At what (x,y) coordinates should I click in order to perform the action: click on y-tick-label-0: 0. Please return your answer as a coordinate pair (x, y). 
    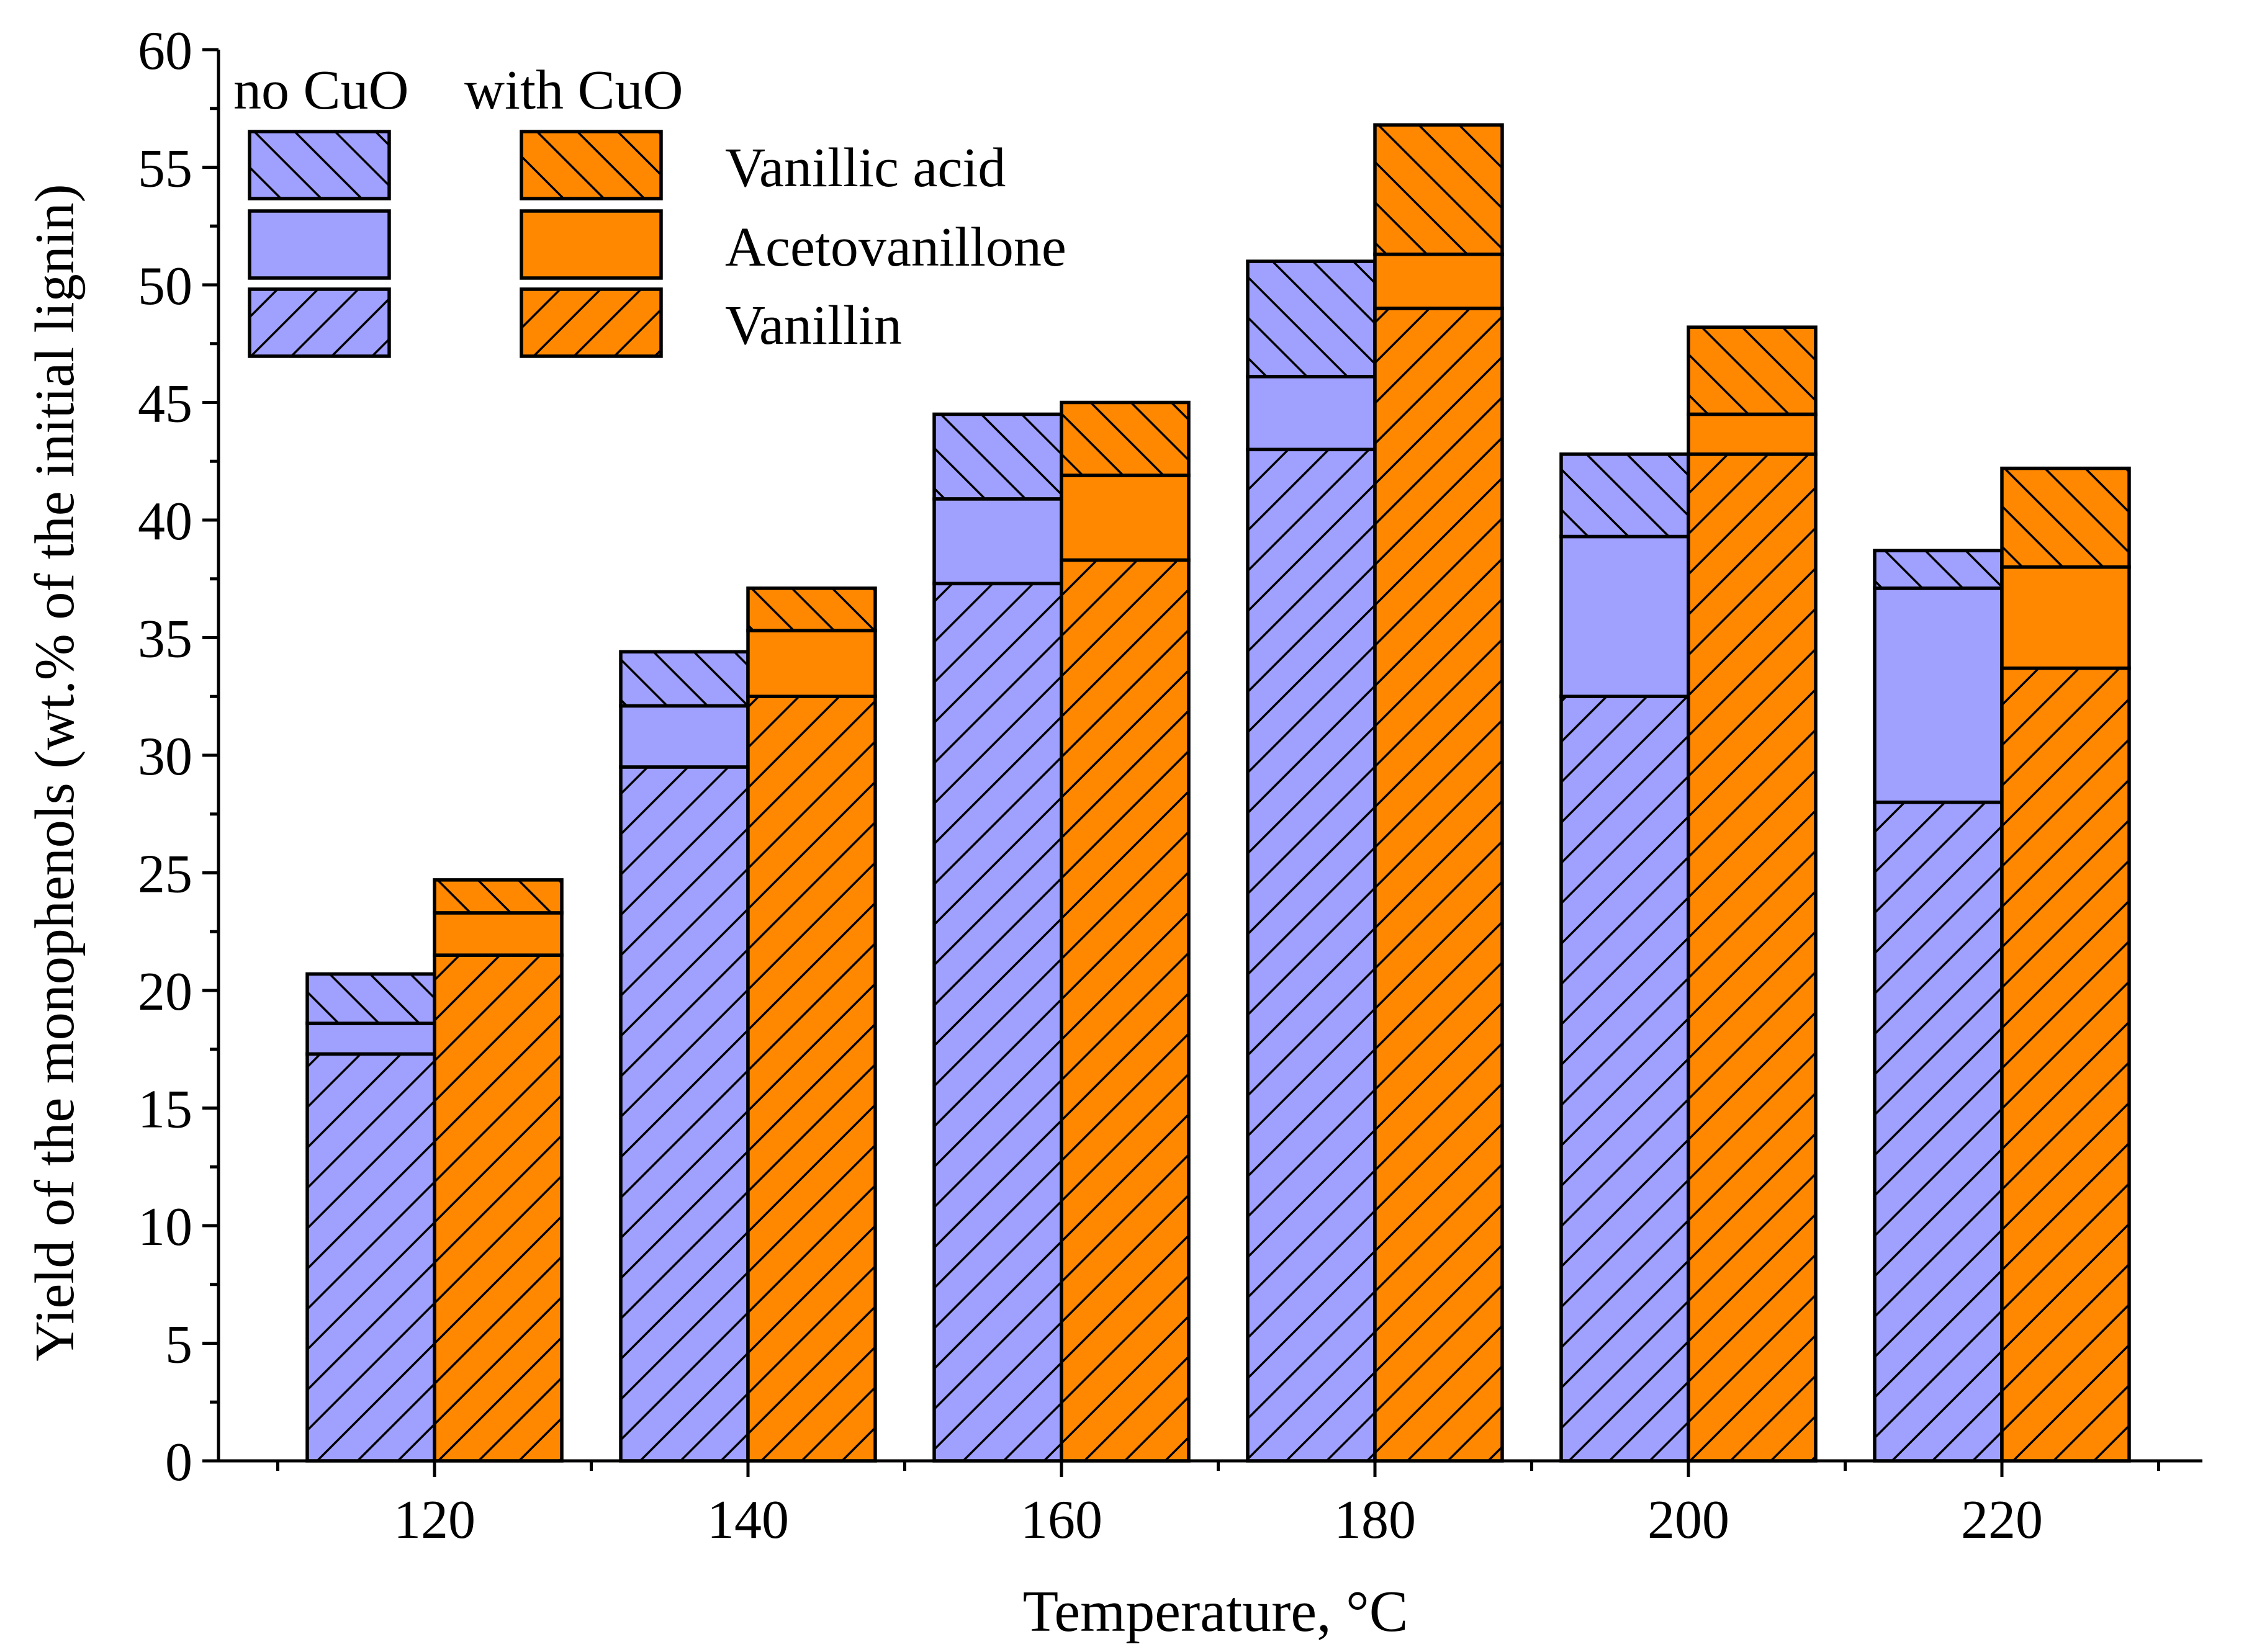
    Looking at the image, I should click on (178, 1462).